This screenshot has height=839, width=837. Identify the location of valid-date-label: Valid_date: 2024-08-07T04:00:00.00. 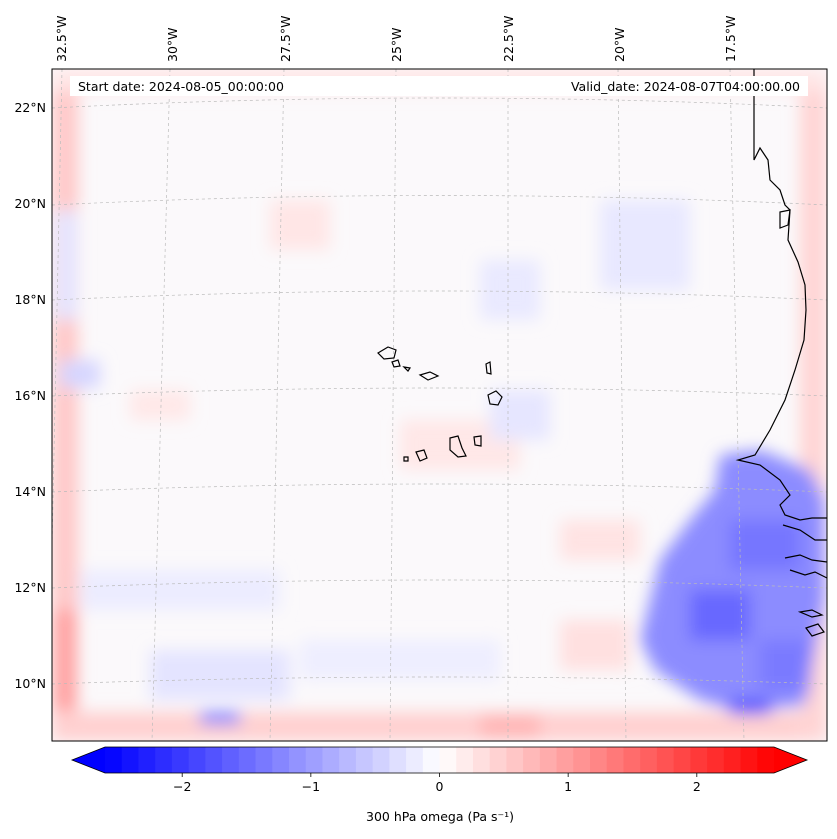
(685, 86).